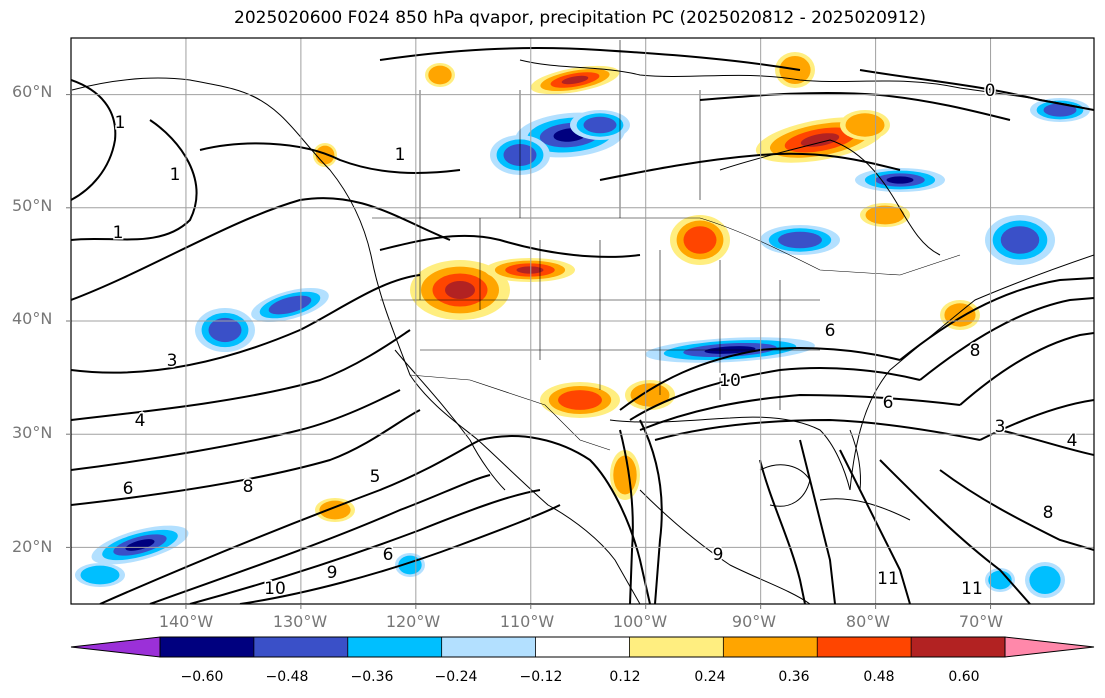  I want to click on colorbar, so click(582, 647).